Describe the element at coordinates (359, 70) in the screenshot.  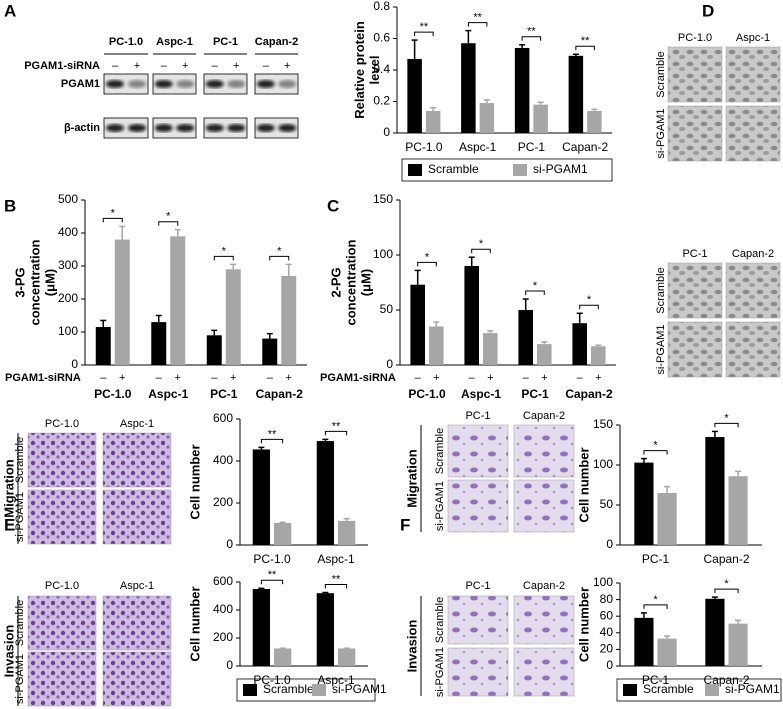
I see `y-axis-label: Relative protein` at that location.